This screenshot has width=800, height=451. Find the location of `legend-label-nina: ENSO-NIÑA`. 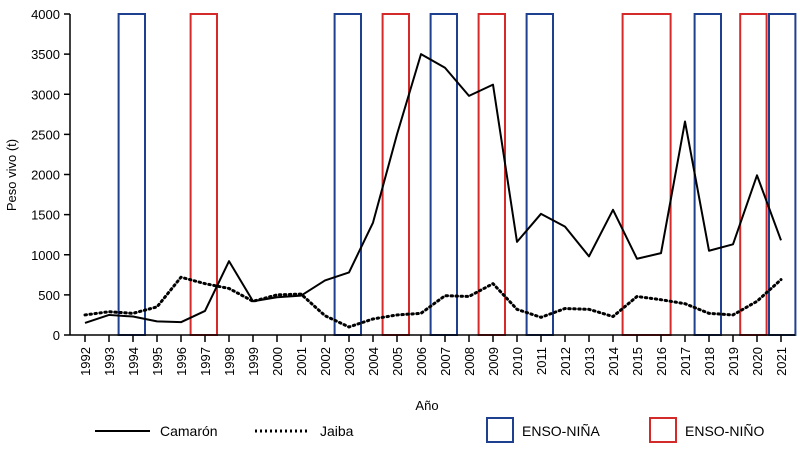

legend-label-nina: ENSO-NIÑA is located at coordinates (561, 431).